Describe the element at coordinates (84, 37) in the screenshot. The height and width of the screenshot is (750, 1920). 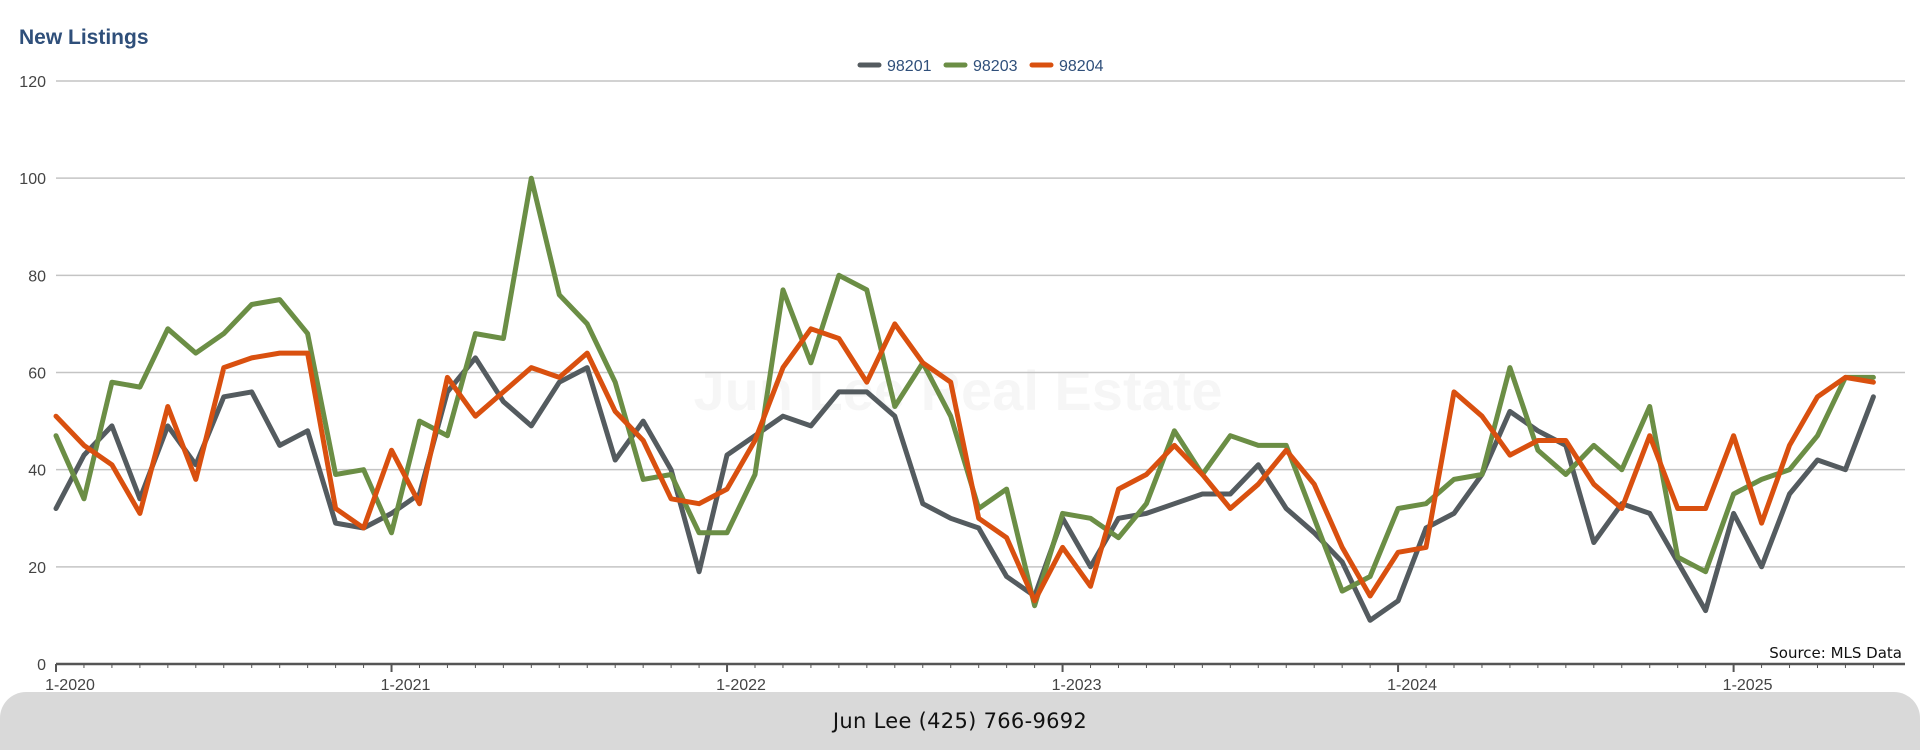
I see `chart-title: New Listings` at that location.